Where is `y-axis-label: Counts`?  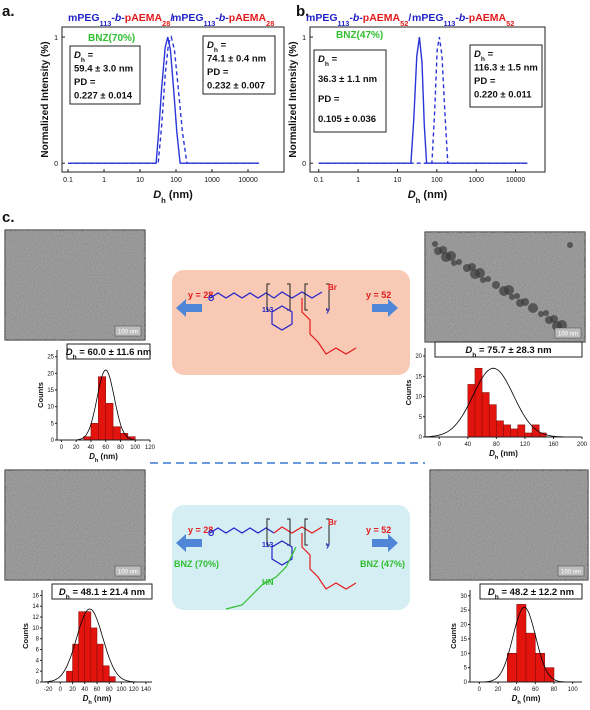
y-axis-label: Counts is located at coordinates (408, 393).